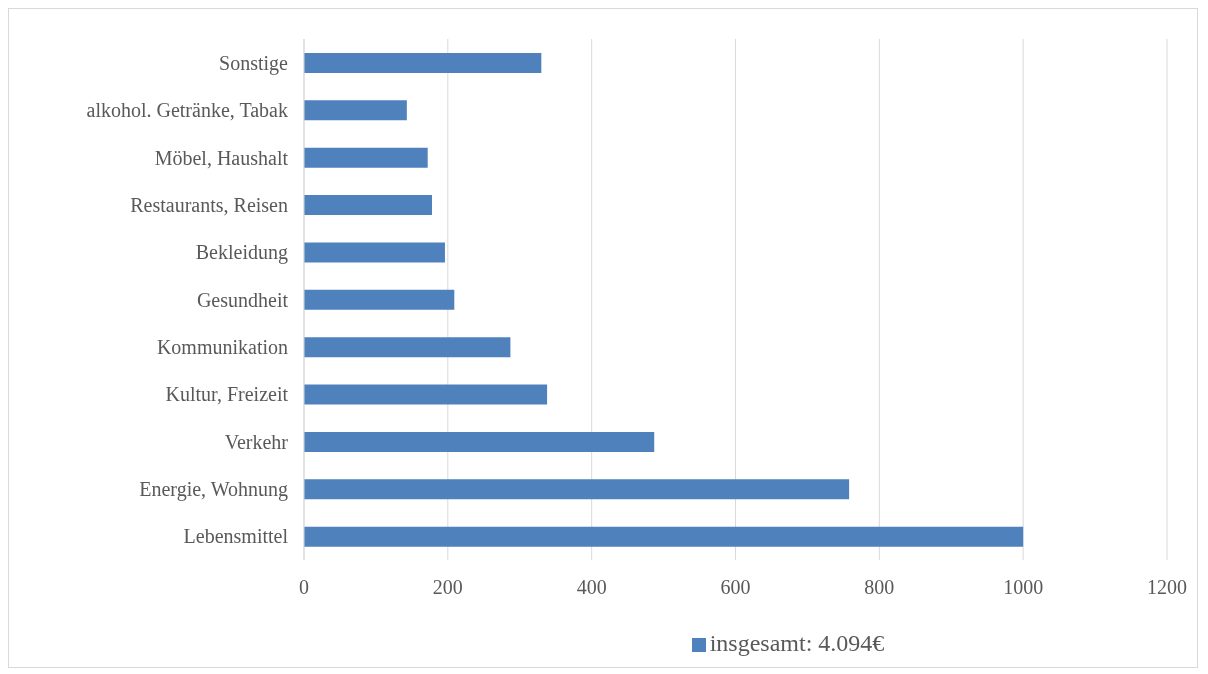  I want to click on y-tick-label: alkohol. Getränke, Tabak, so click(187, 110).